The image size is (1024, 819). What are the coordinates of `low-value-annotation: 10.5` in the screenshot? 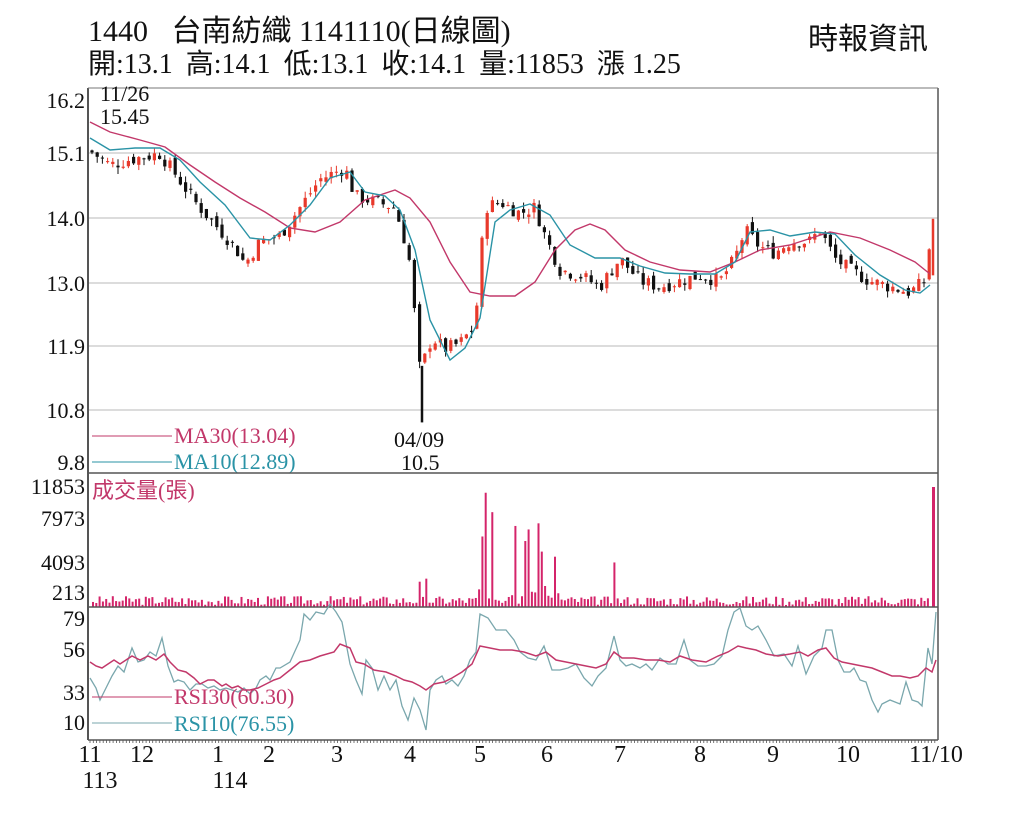 It's located at (420, 462).